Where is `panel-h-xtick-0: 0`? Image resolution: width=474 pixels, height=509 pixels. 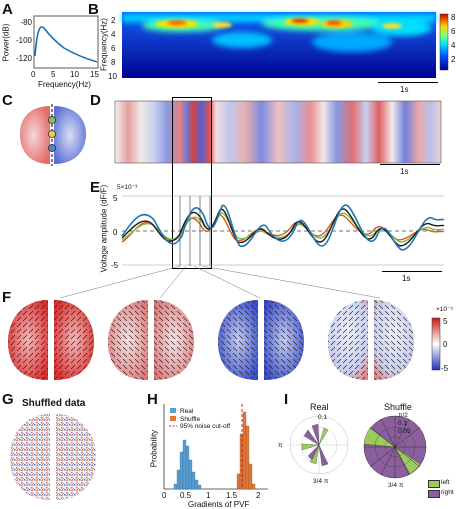 panel-h-xtick-0: 0 is located at coordinates (164, 495).